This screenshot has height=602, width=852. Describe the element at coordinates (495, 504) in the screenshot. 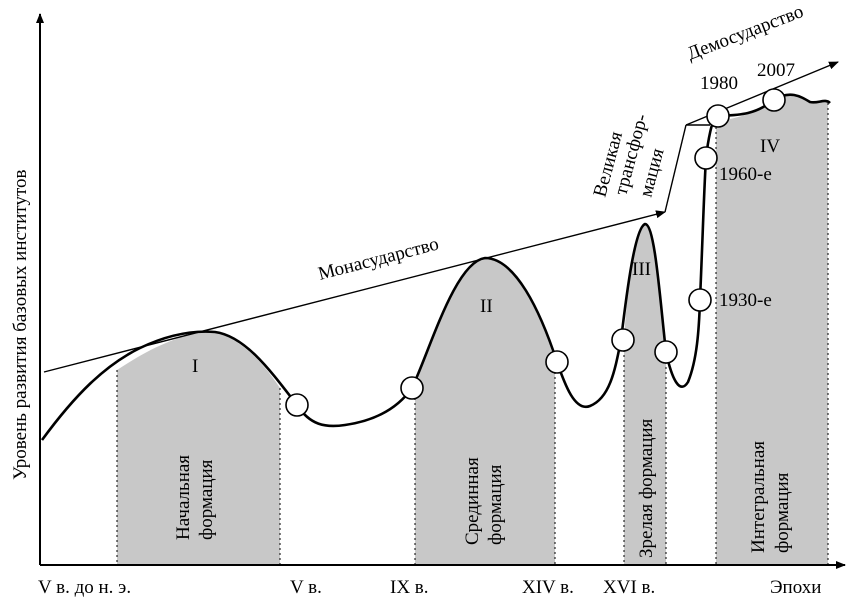

I see `formation-2-label-line-2: формация` at that location.